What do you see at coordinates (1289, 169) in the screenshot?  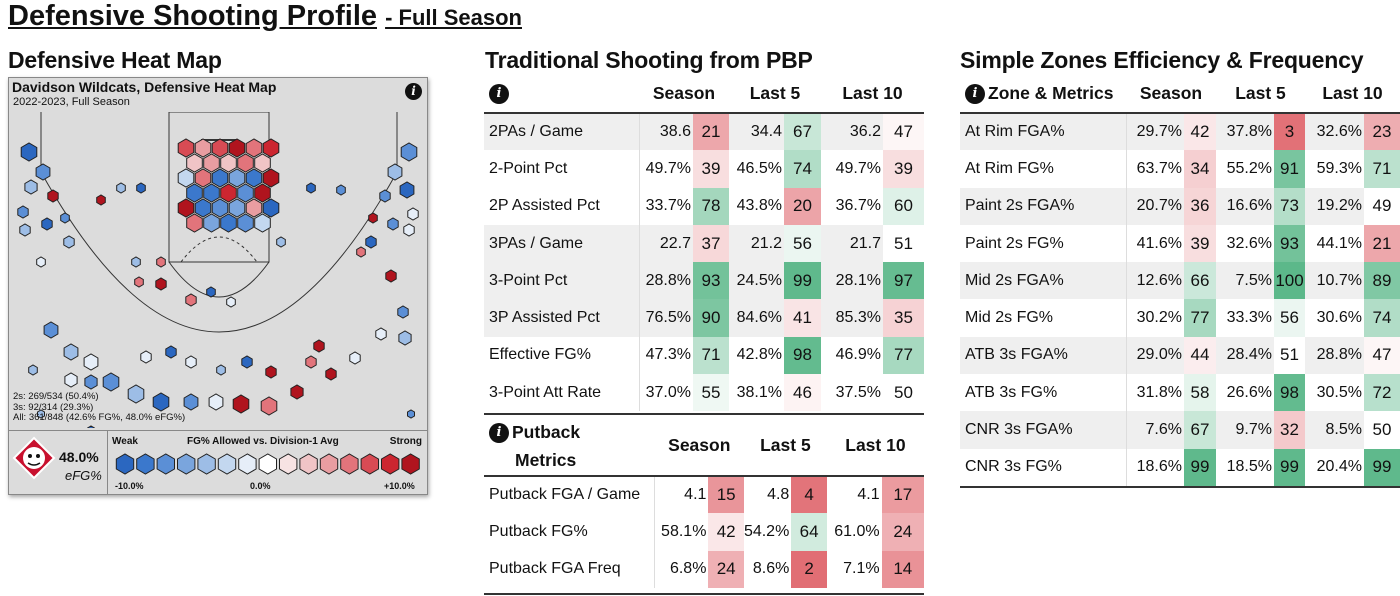 I see `last5-rank: 91` at bounding box center [1289, 169].